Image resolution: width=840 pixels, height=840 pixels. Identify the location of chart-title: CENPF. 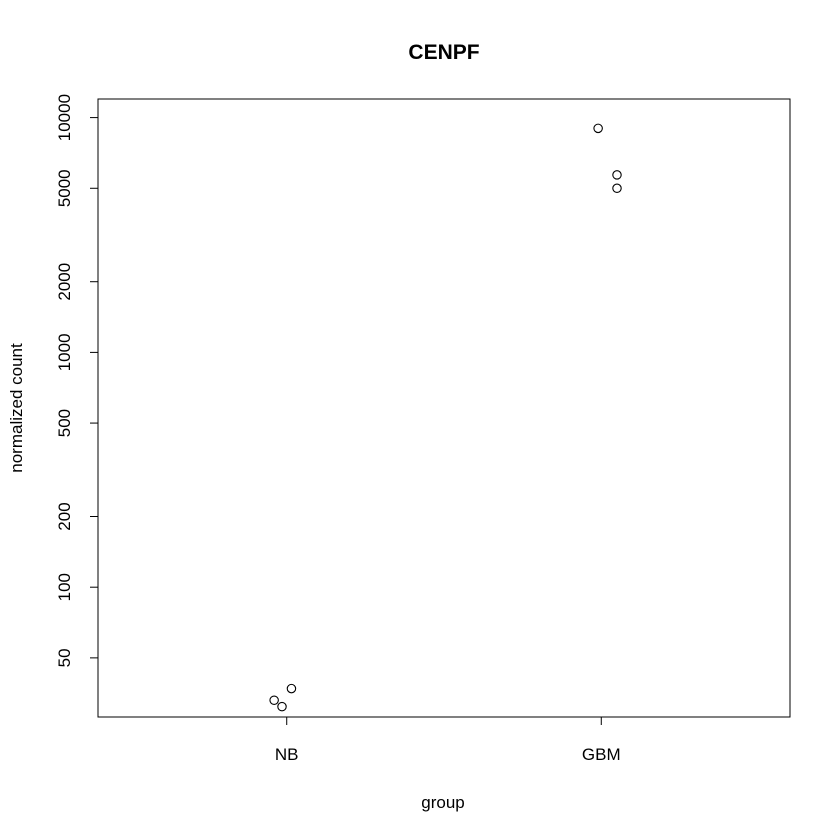
(443, 52).